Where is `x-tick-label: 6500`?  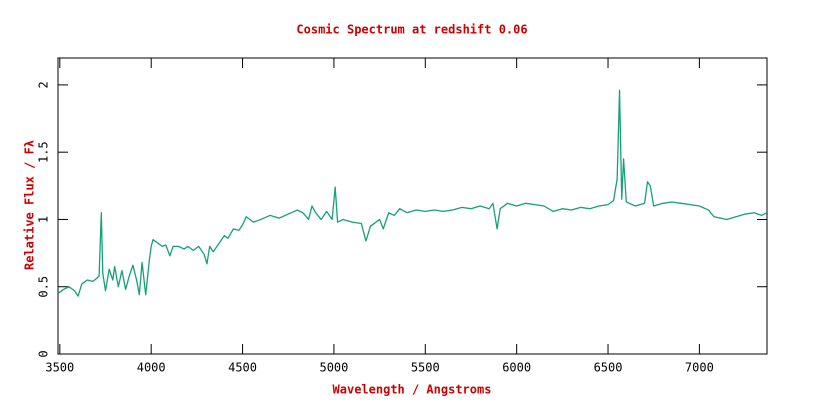
x-tick-label: 6500 is located at coordinates (608, 368).